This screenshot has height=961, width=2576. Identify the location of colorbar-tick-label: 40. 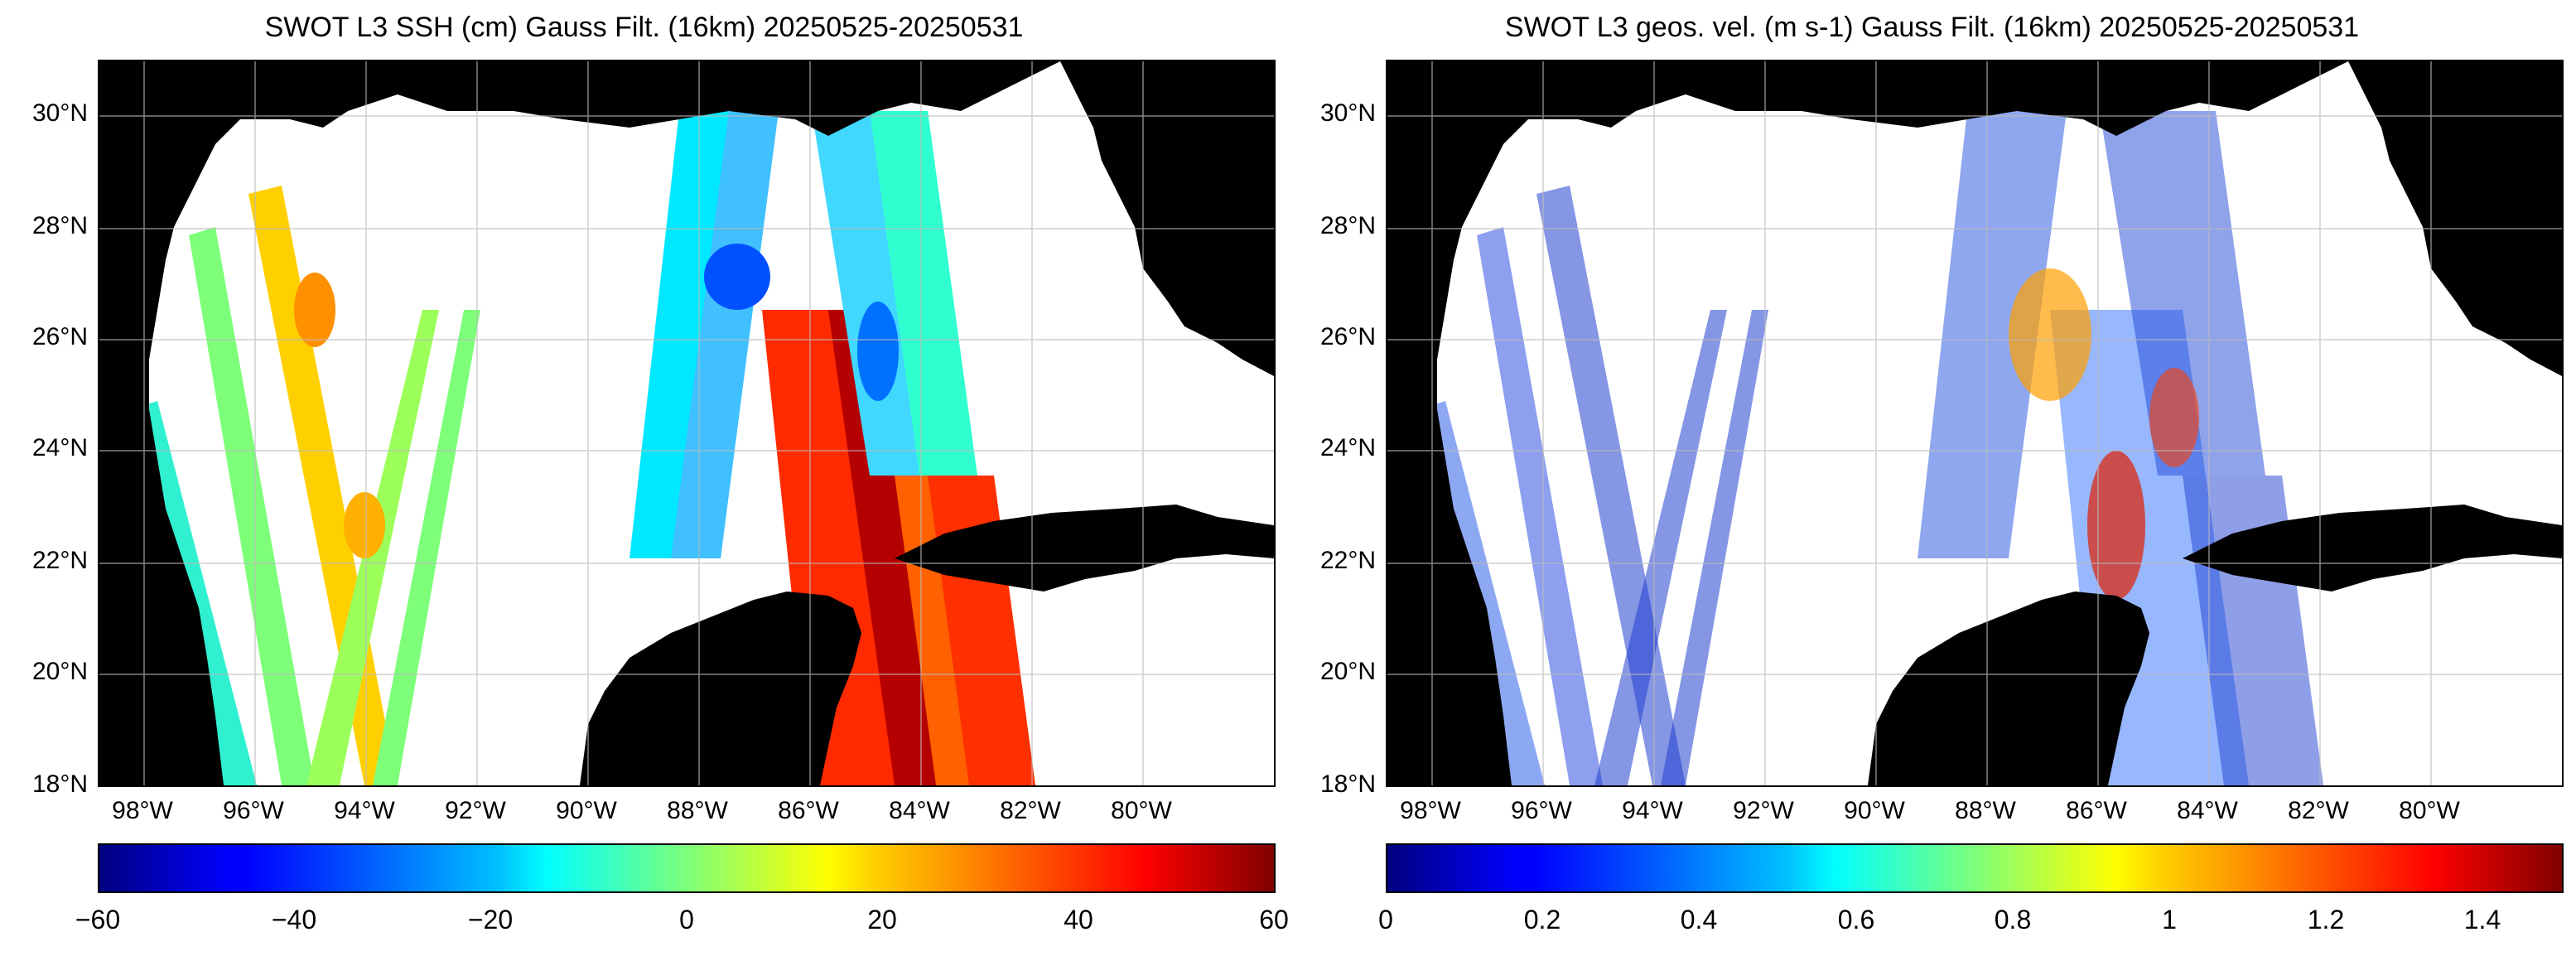
(1078, 919).